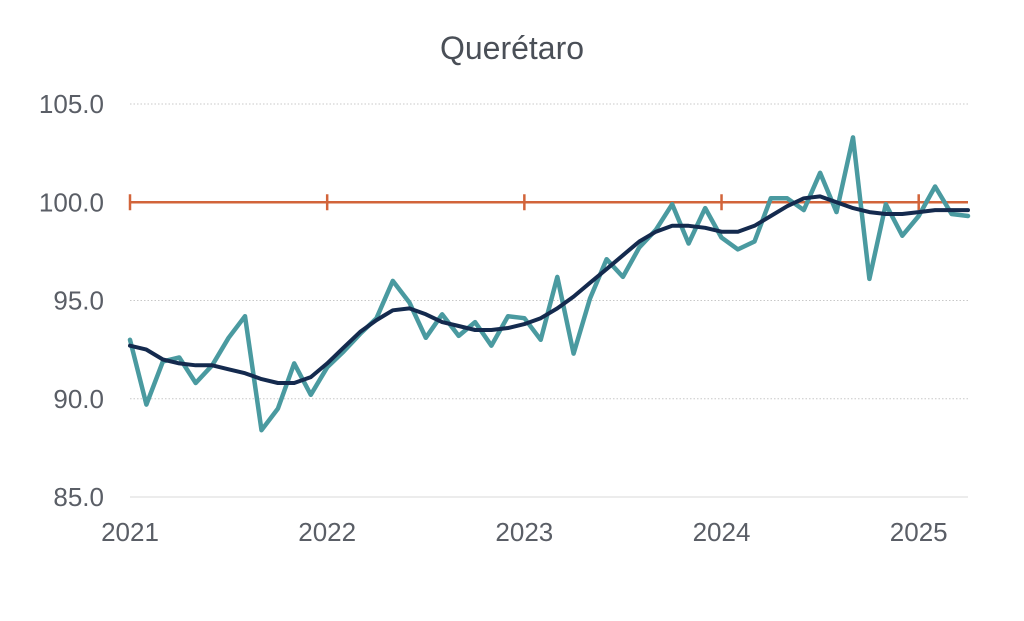  Describe the element at coordinates (78, 497) in the screenshot. I see `y-tick-label: 85.0` at that location.